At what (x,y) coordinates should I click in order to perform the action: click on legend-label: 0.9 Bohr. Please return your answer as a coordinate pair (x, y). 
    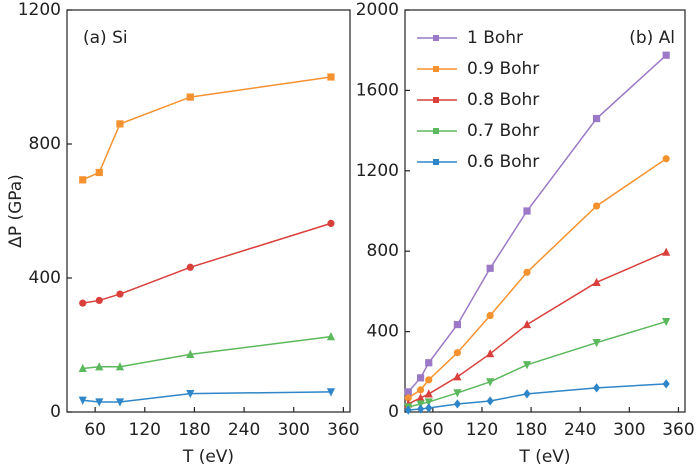
    Looking at the image, I should click on (503, 69).